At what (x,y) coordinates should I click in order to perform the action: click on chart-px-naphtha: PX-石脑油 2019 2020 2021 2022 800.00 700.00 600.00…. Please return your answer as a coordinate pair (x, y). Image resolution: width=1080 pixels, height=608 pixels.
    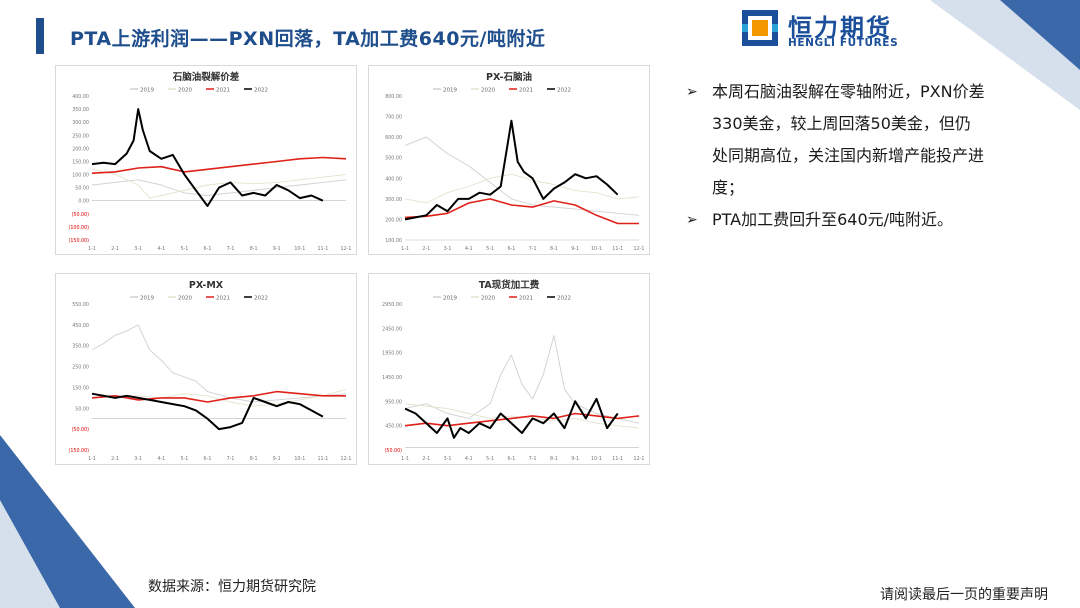
    Looking at the image, I should click on (509, 160).